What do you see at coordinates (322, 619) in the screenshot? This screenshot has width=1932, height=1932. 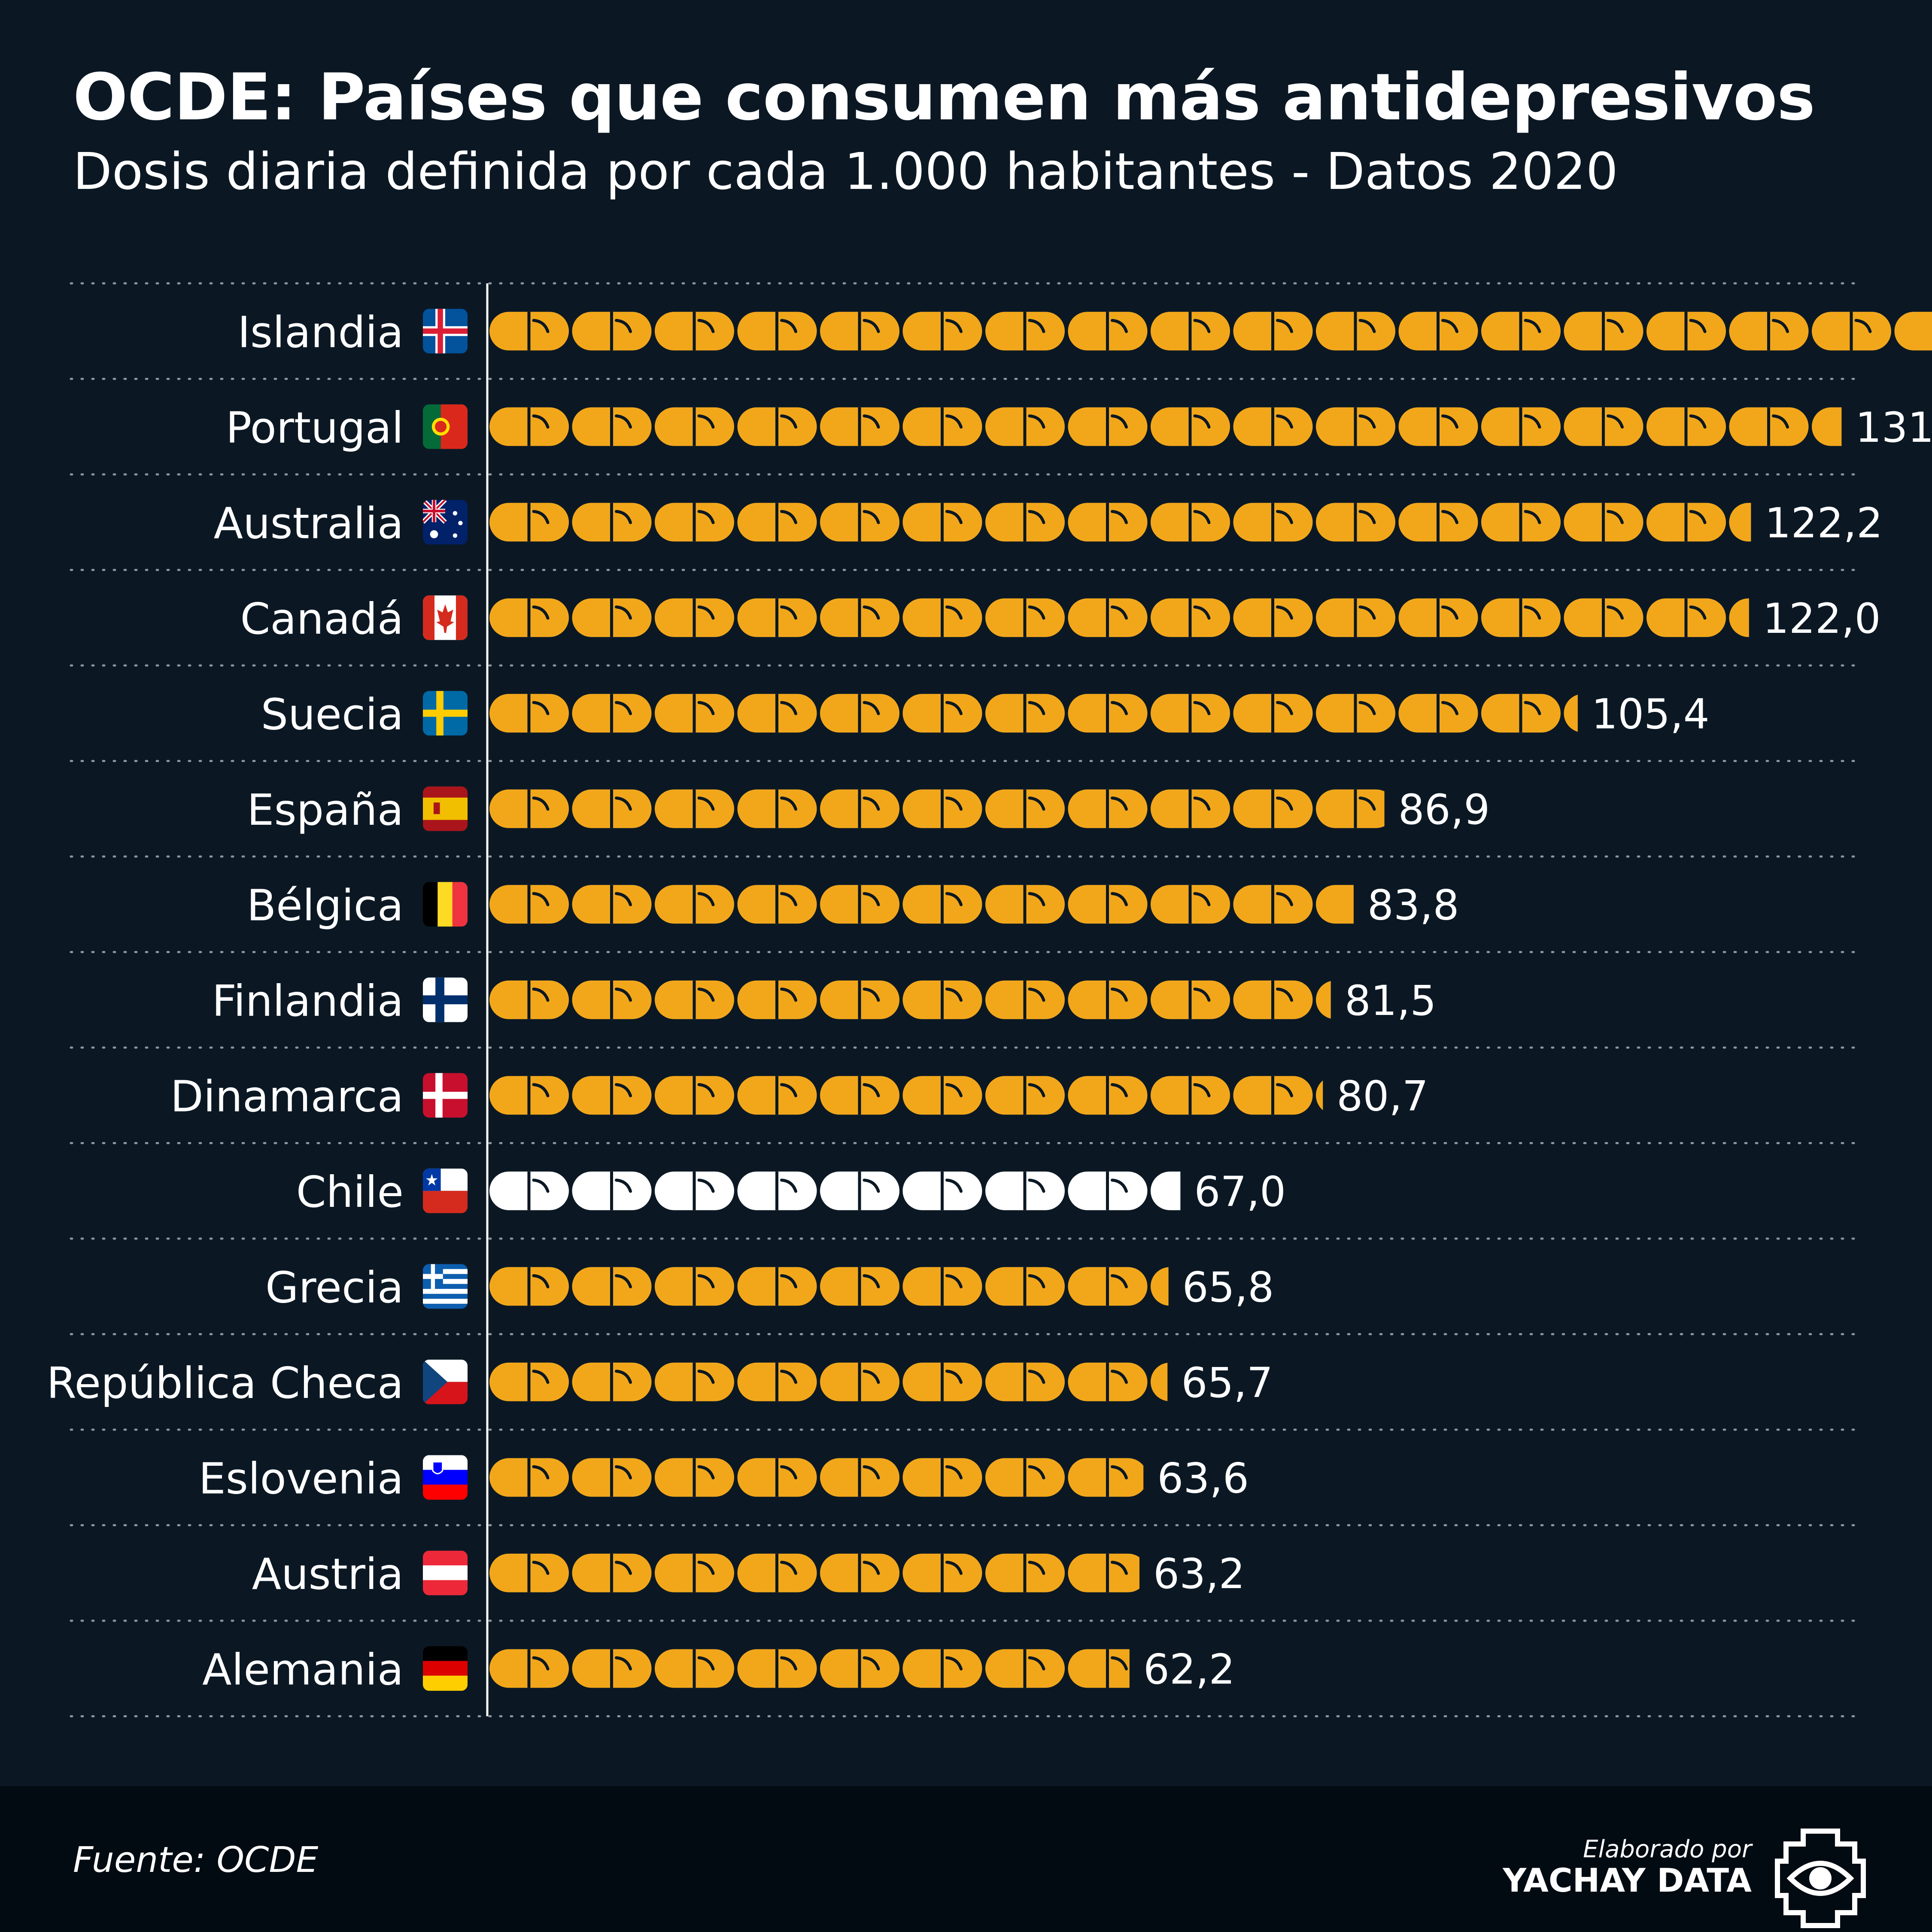 I see `category-label: Canadá` at bounding box center [322, 619].